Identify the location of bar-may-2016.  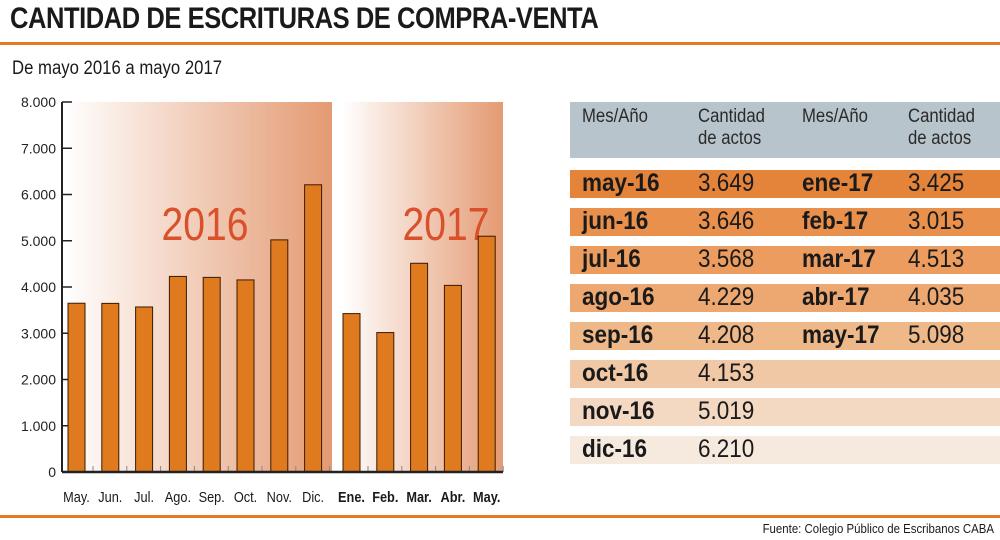
(76, 387).